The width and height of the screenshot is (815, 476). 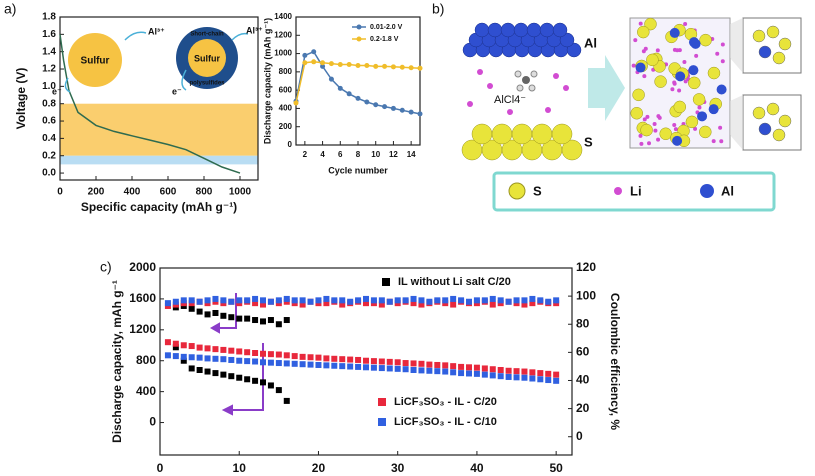 What do you see at coordinates (636, 190) in the screenshot?
I see `legend-label: Li` at bounding box center [636, 190].